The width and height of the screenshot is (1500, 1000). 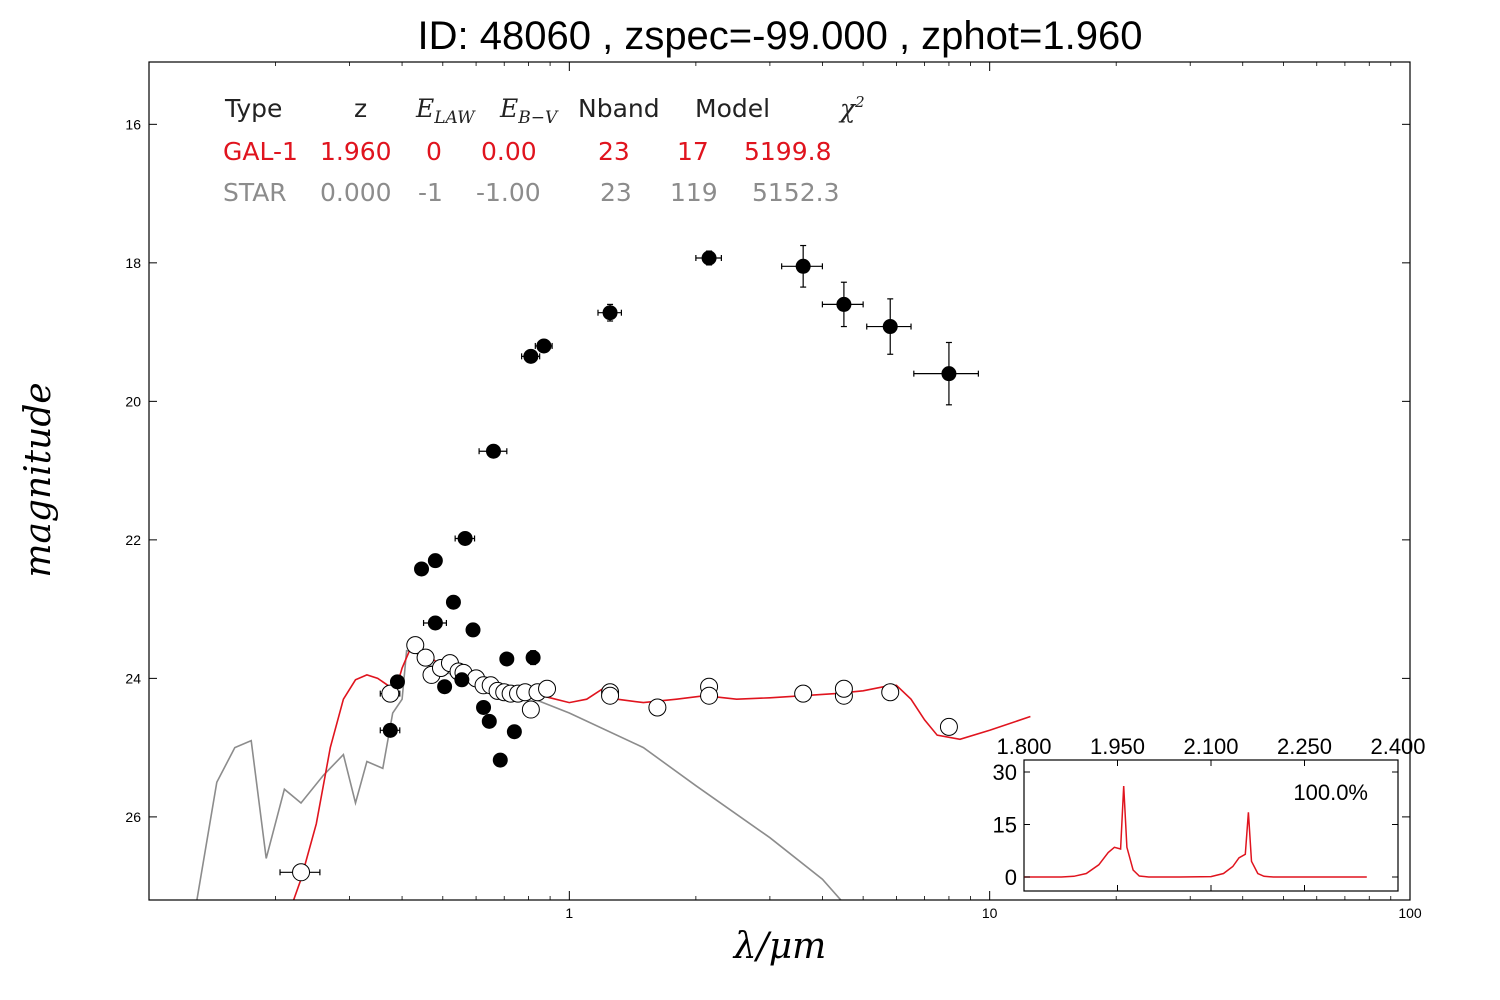 I want to click on x-tick-label: 1, so click(x=569, y=913).